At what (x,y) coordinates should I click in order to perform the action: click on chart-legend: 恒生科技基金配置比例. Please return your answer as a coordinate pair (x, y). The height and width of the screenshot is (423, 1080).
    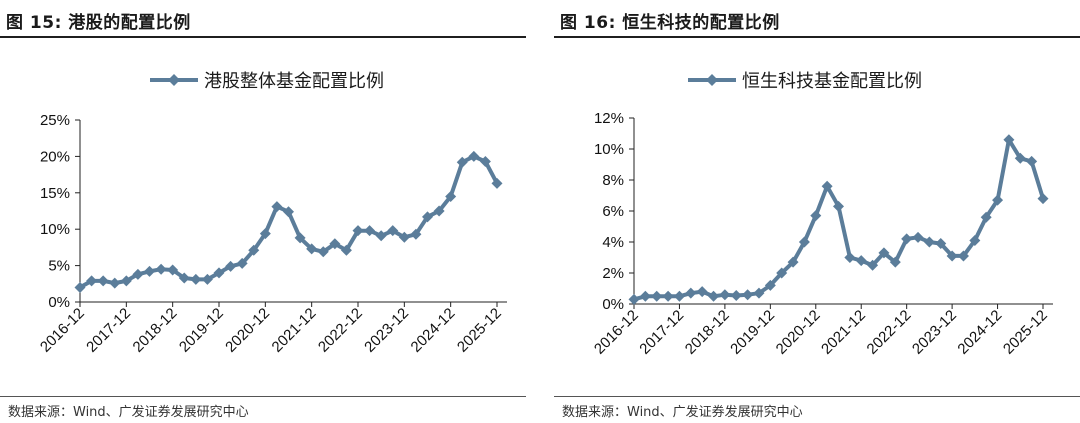
    Looking at the image, I should click on (805, 80).